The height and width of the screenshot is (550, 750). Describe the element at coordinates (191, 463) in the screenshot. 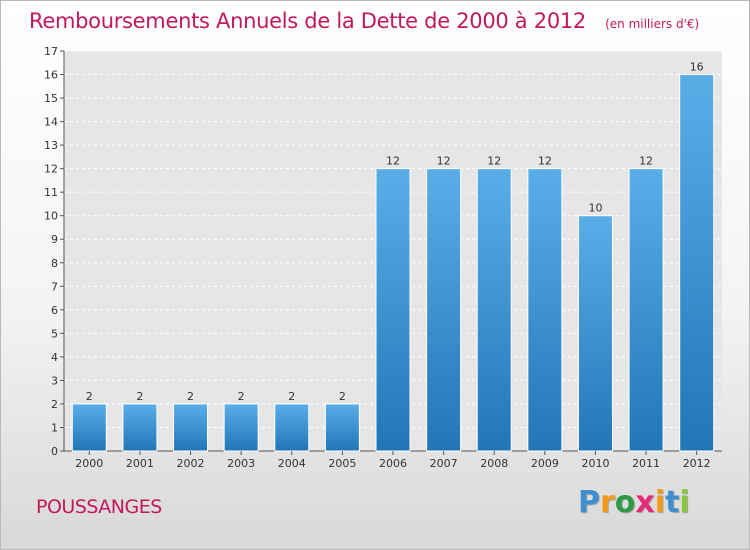

I see `x-tick-label: 2002` at that location.